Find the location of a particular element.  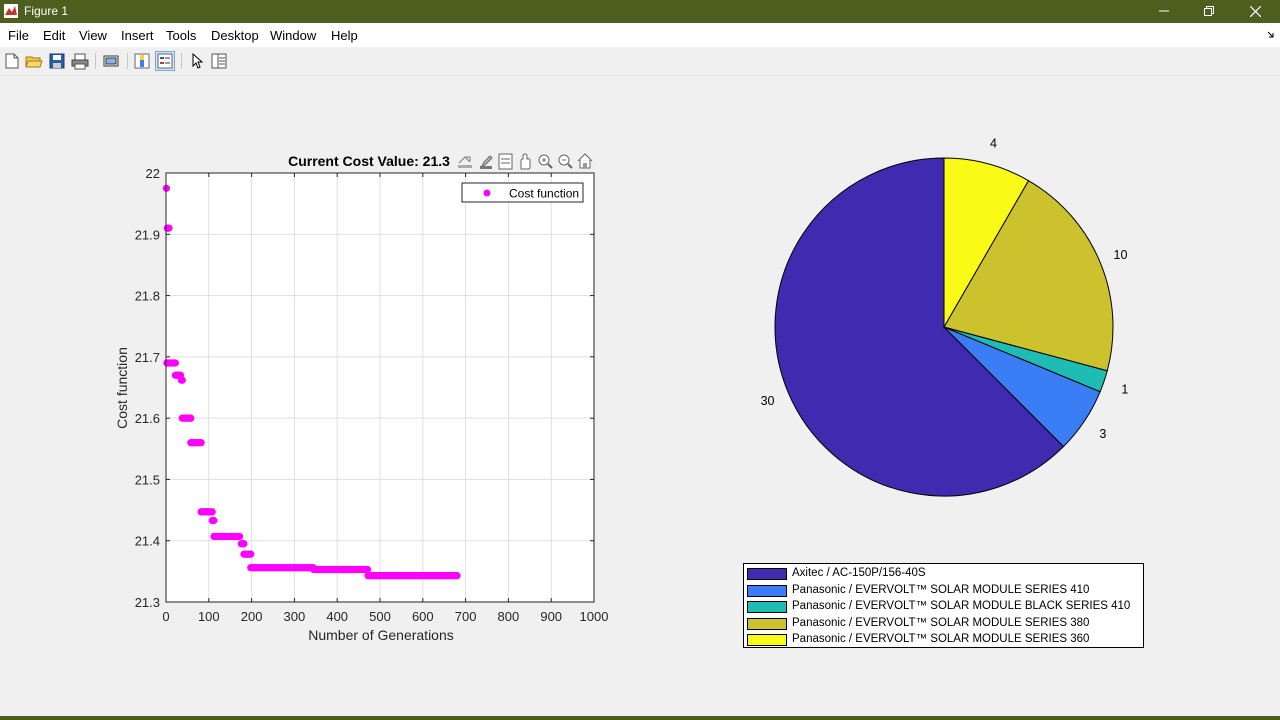

y-tick-label: 21.6 is located at coordinates (147, 418).